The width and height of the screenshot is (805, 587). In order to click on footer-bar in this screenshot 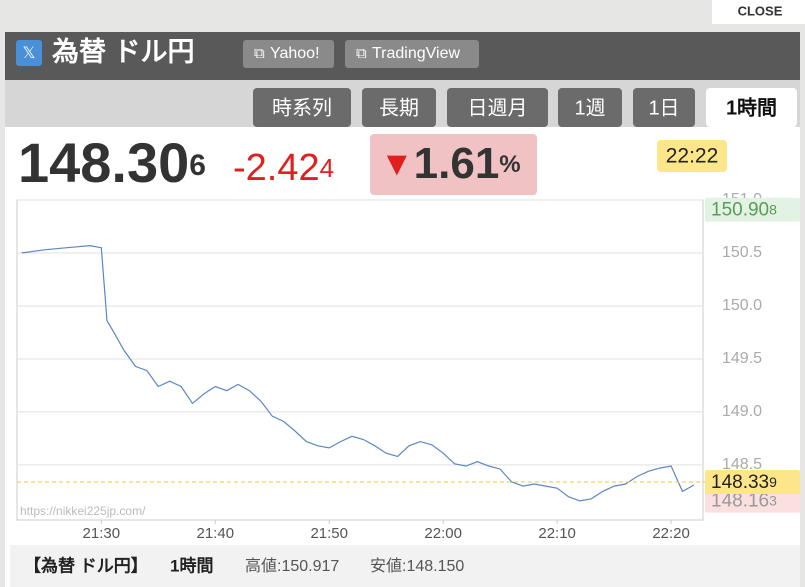, I will do `click(405, 566)`.